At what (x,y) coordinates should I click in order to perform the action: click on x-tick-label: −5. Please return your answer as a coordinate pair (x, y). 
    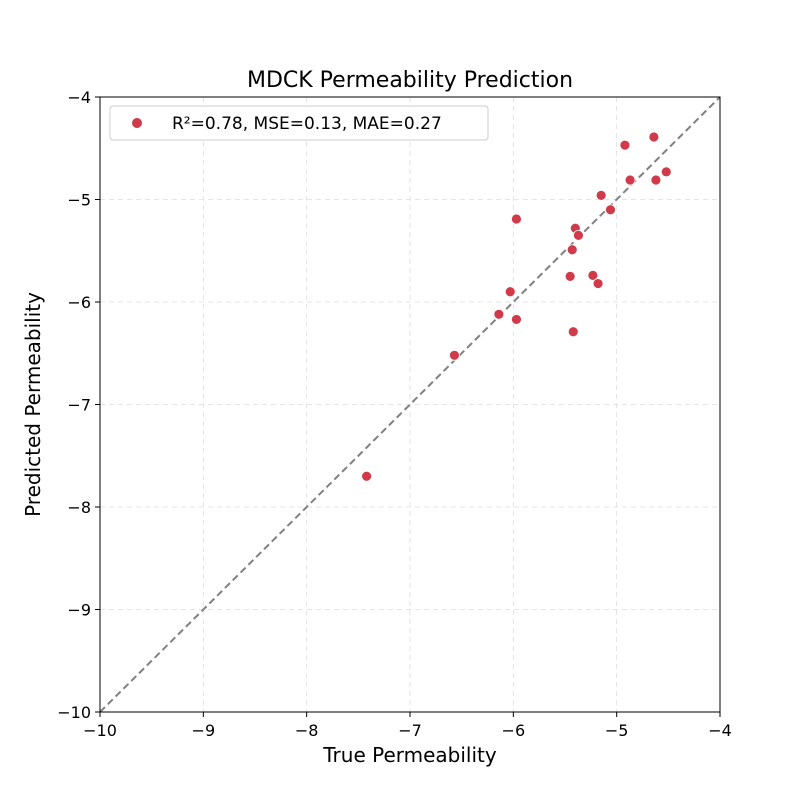
    Looking at the image, I should click on (617, 730).